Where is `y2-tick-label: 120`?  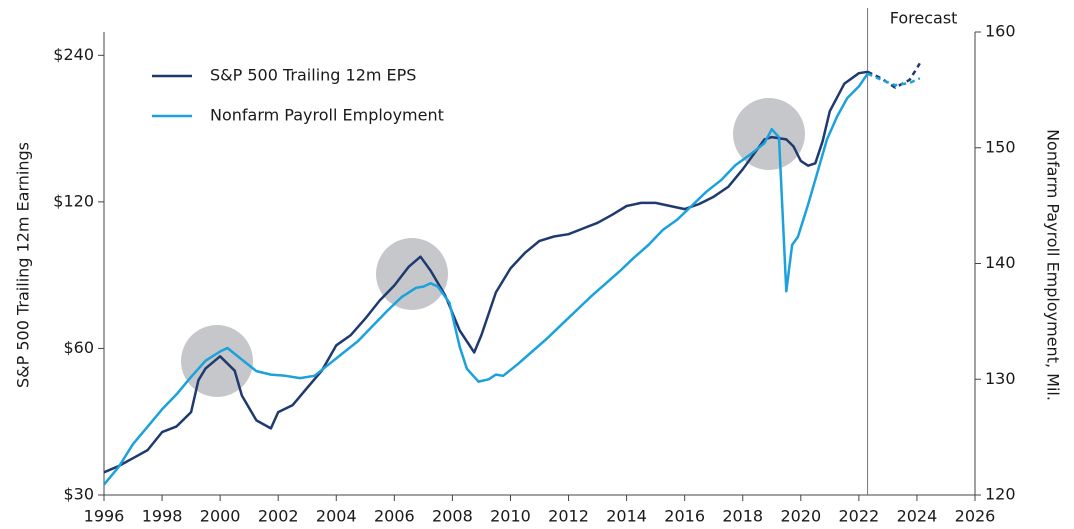
y2-tick-label: 120 is located at coordinates (1000, 494).